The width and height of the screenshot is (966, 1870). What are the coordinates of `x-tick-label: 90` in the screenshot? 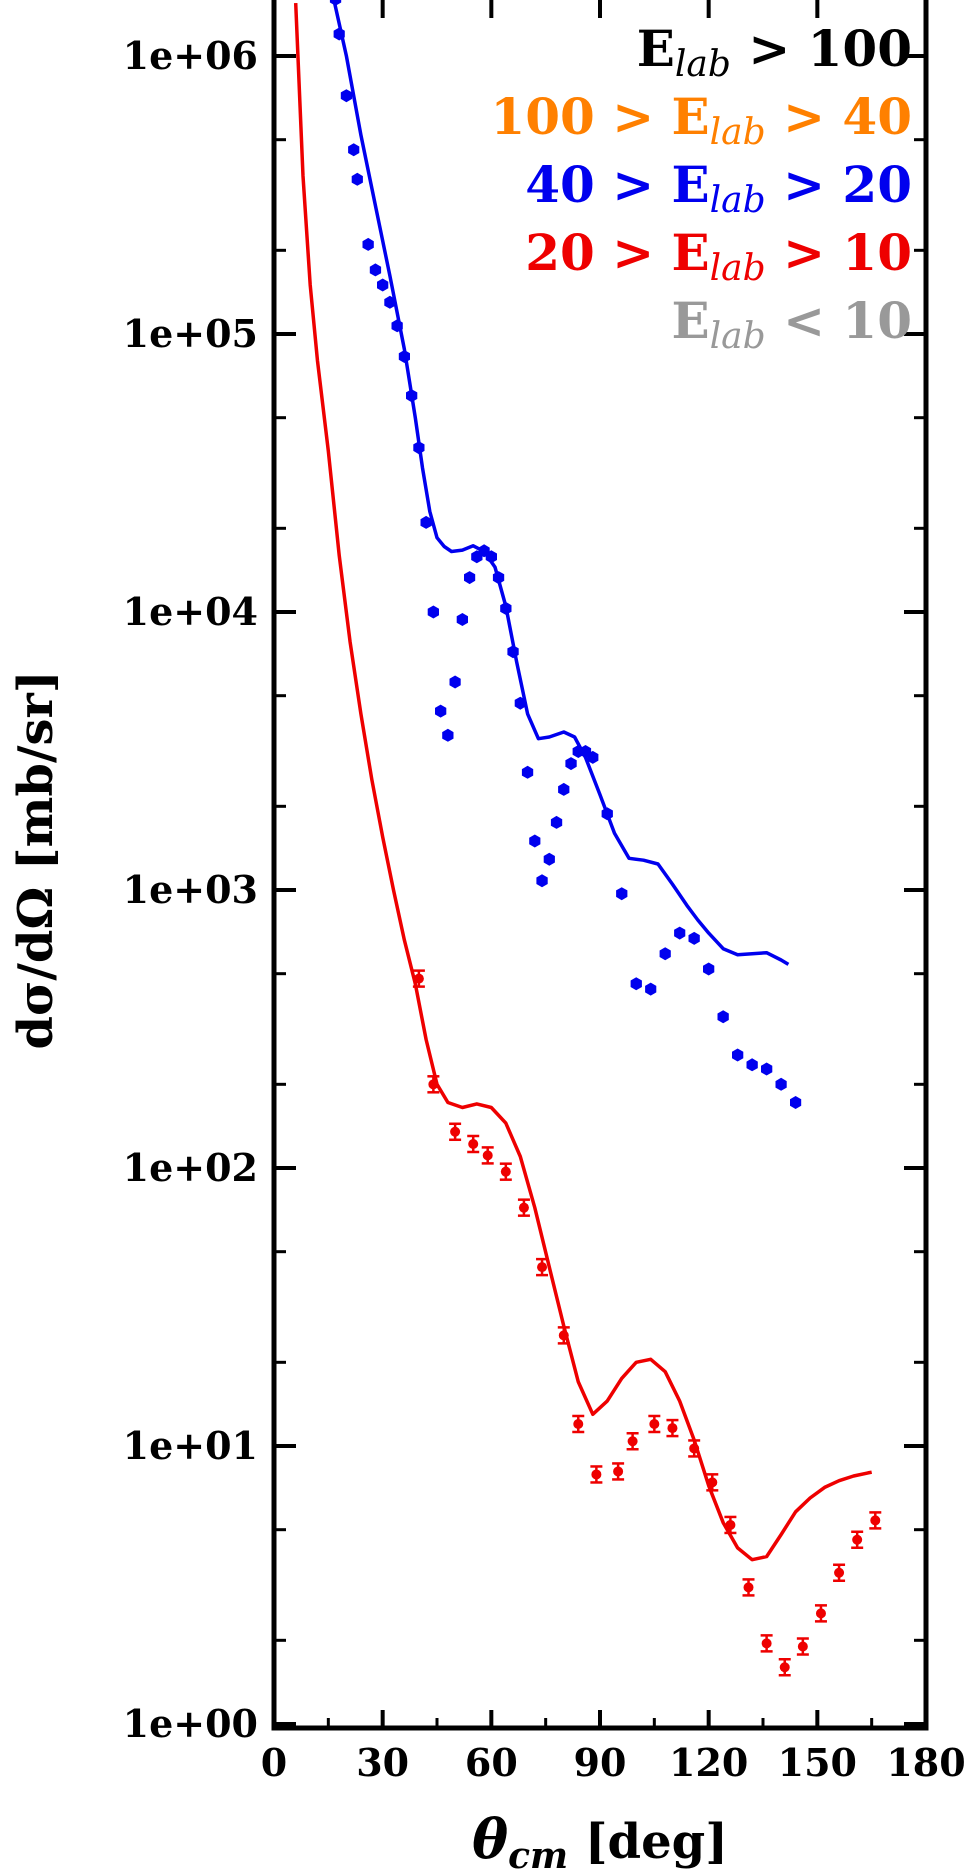 It's located at (600, 1762).